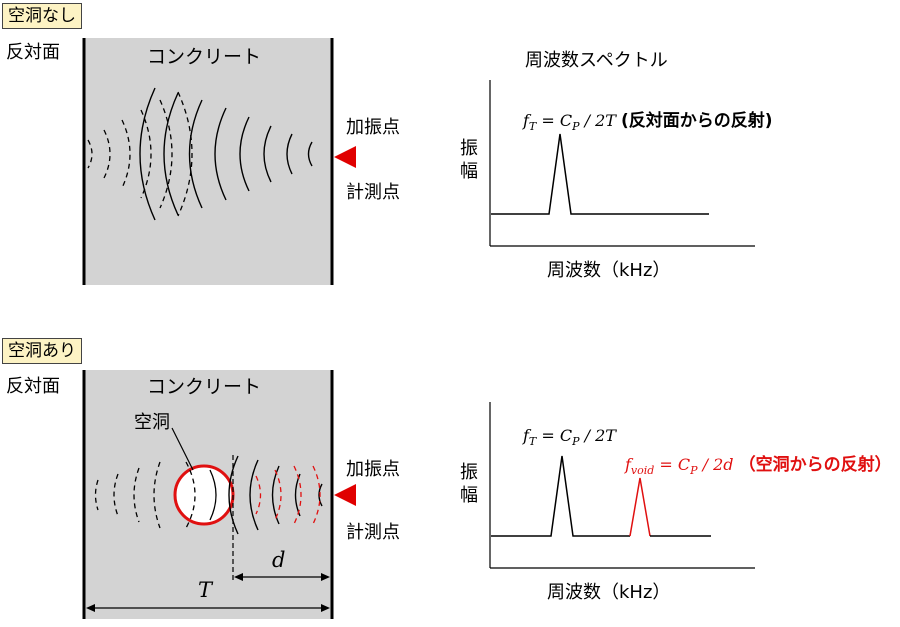 The width and height of the screenshot is (900, 627). Describe the element at coordinates (42, 351) in the screenshot. I see `void-badge: 空洞あり` at that location.